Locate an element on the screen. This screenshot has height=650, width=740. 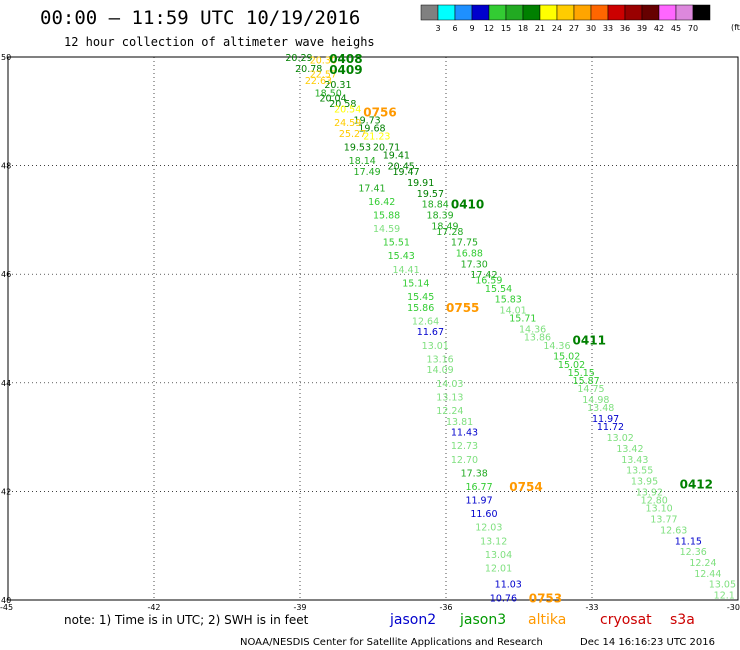
swh-value-label: 13.86 is located at coordinates (537, 338).